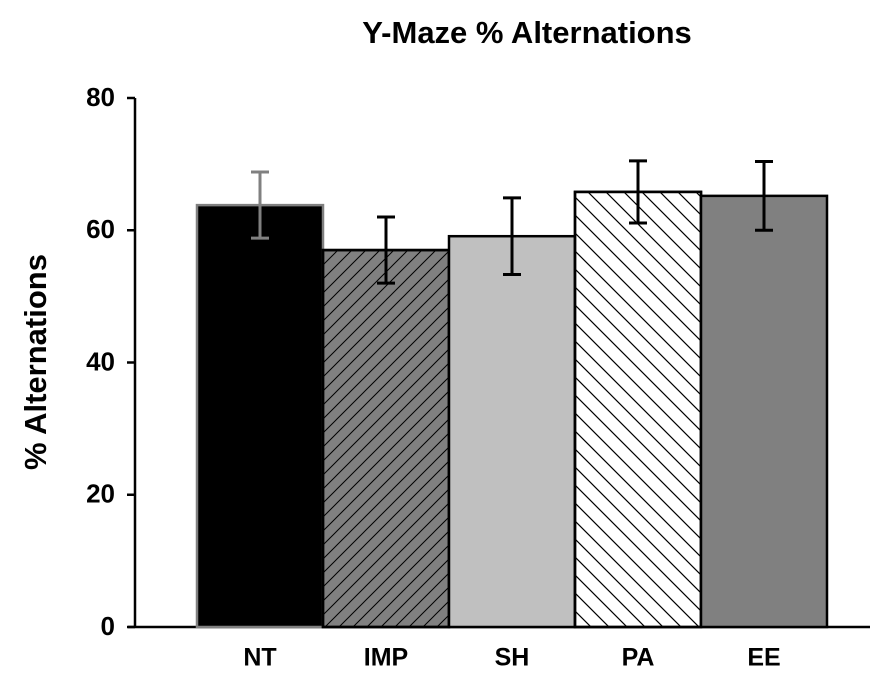 The width and height of the screenshot is (883, 677). I want to click on x-tick-label: NT, so click(259, 658).